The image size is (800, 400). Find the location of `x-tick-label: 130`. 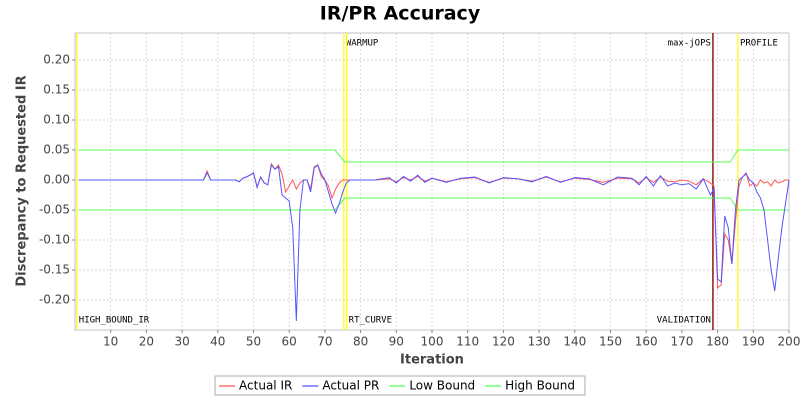

x-tick-label: 130 is located at coordinates (539, 342).